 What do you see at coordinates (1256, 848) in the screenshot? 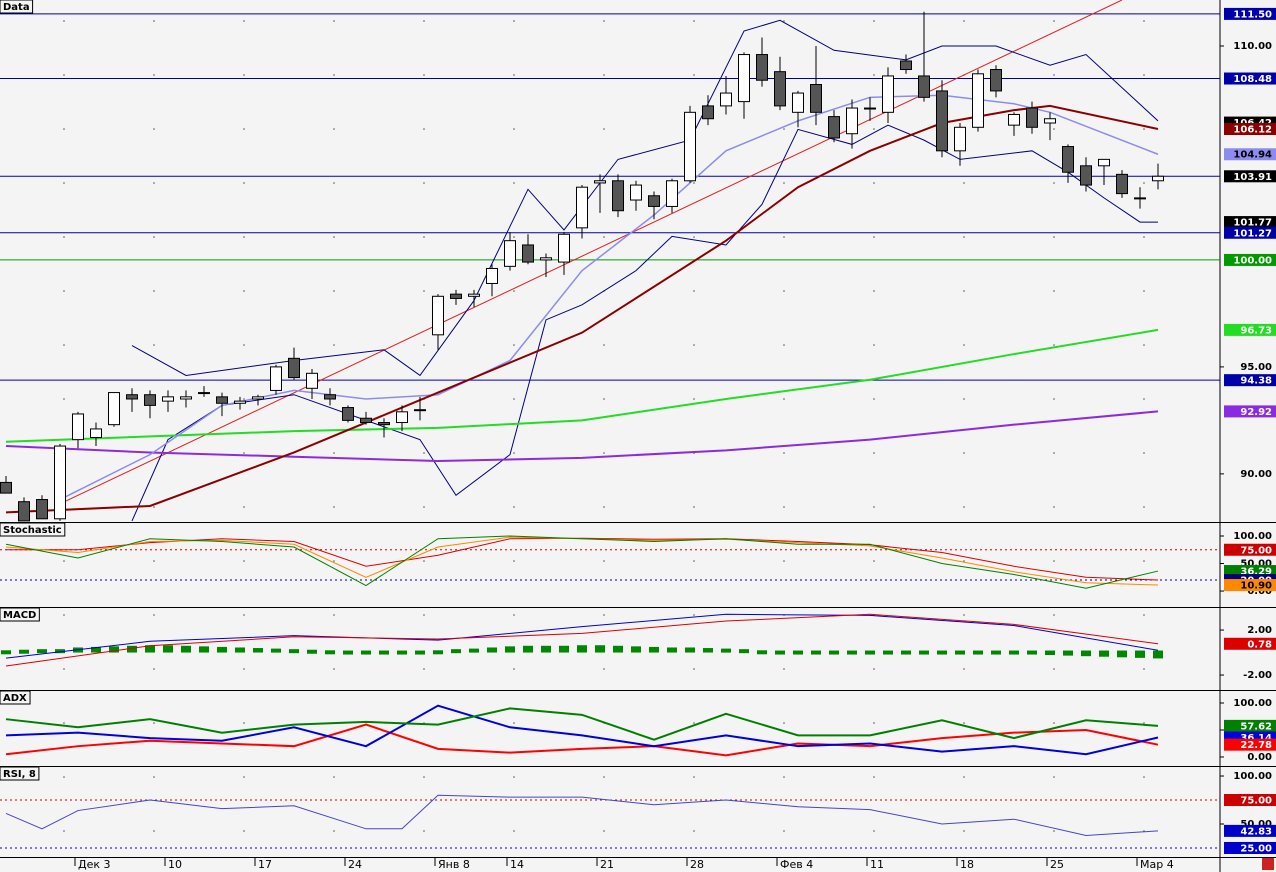
I see `price-label: 25.00` at bounding box center [1256, 848].